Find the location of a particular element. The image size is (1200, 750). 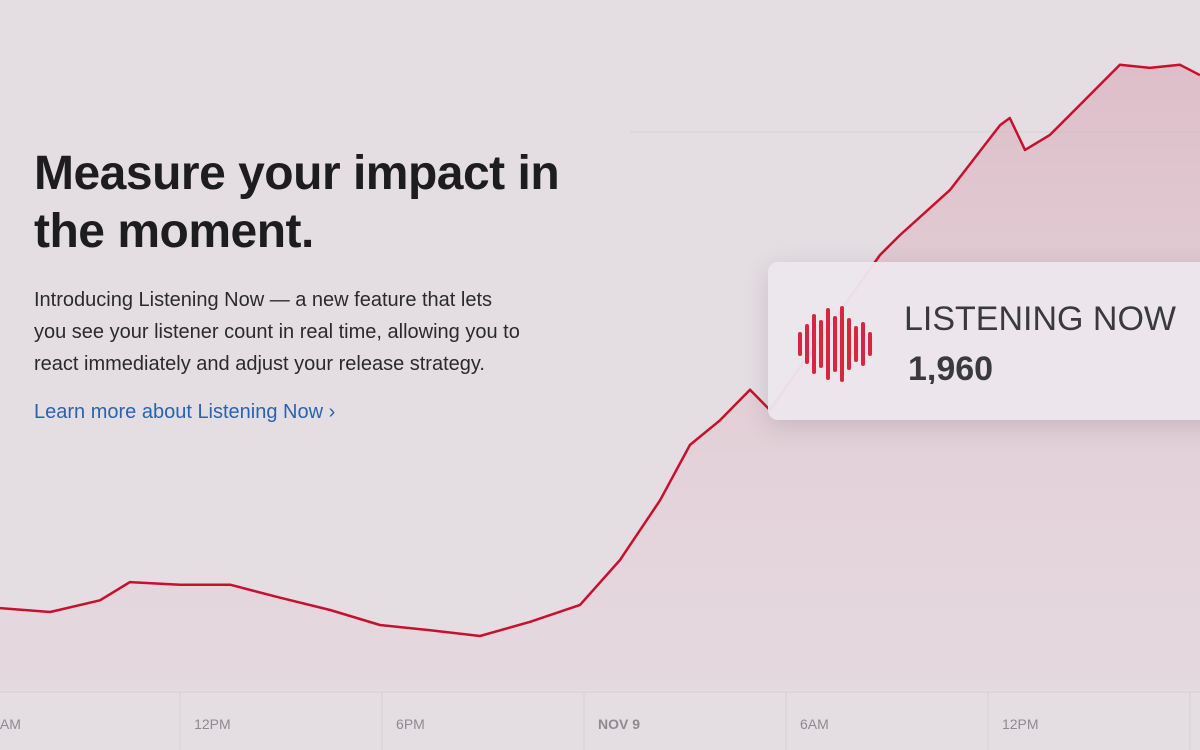

x-tick-label: 6PM is located at coordinates (410, 724).